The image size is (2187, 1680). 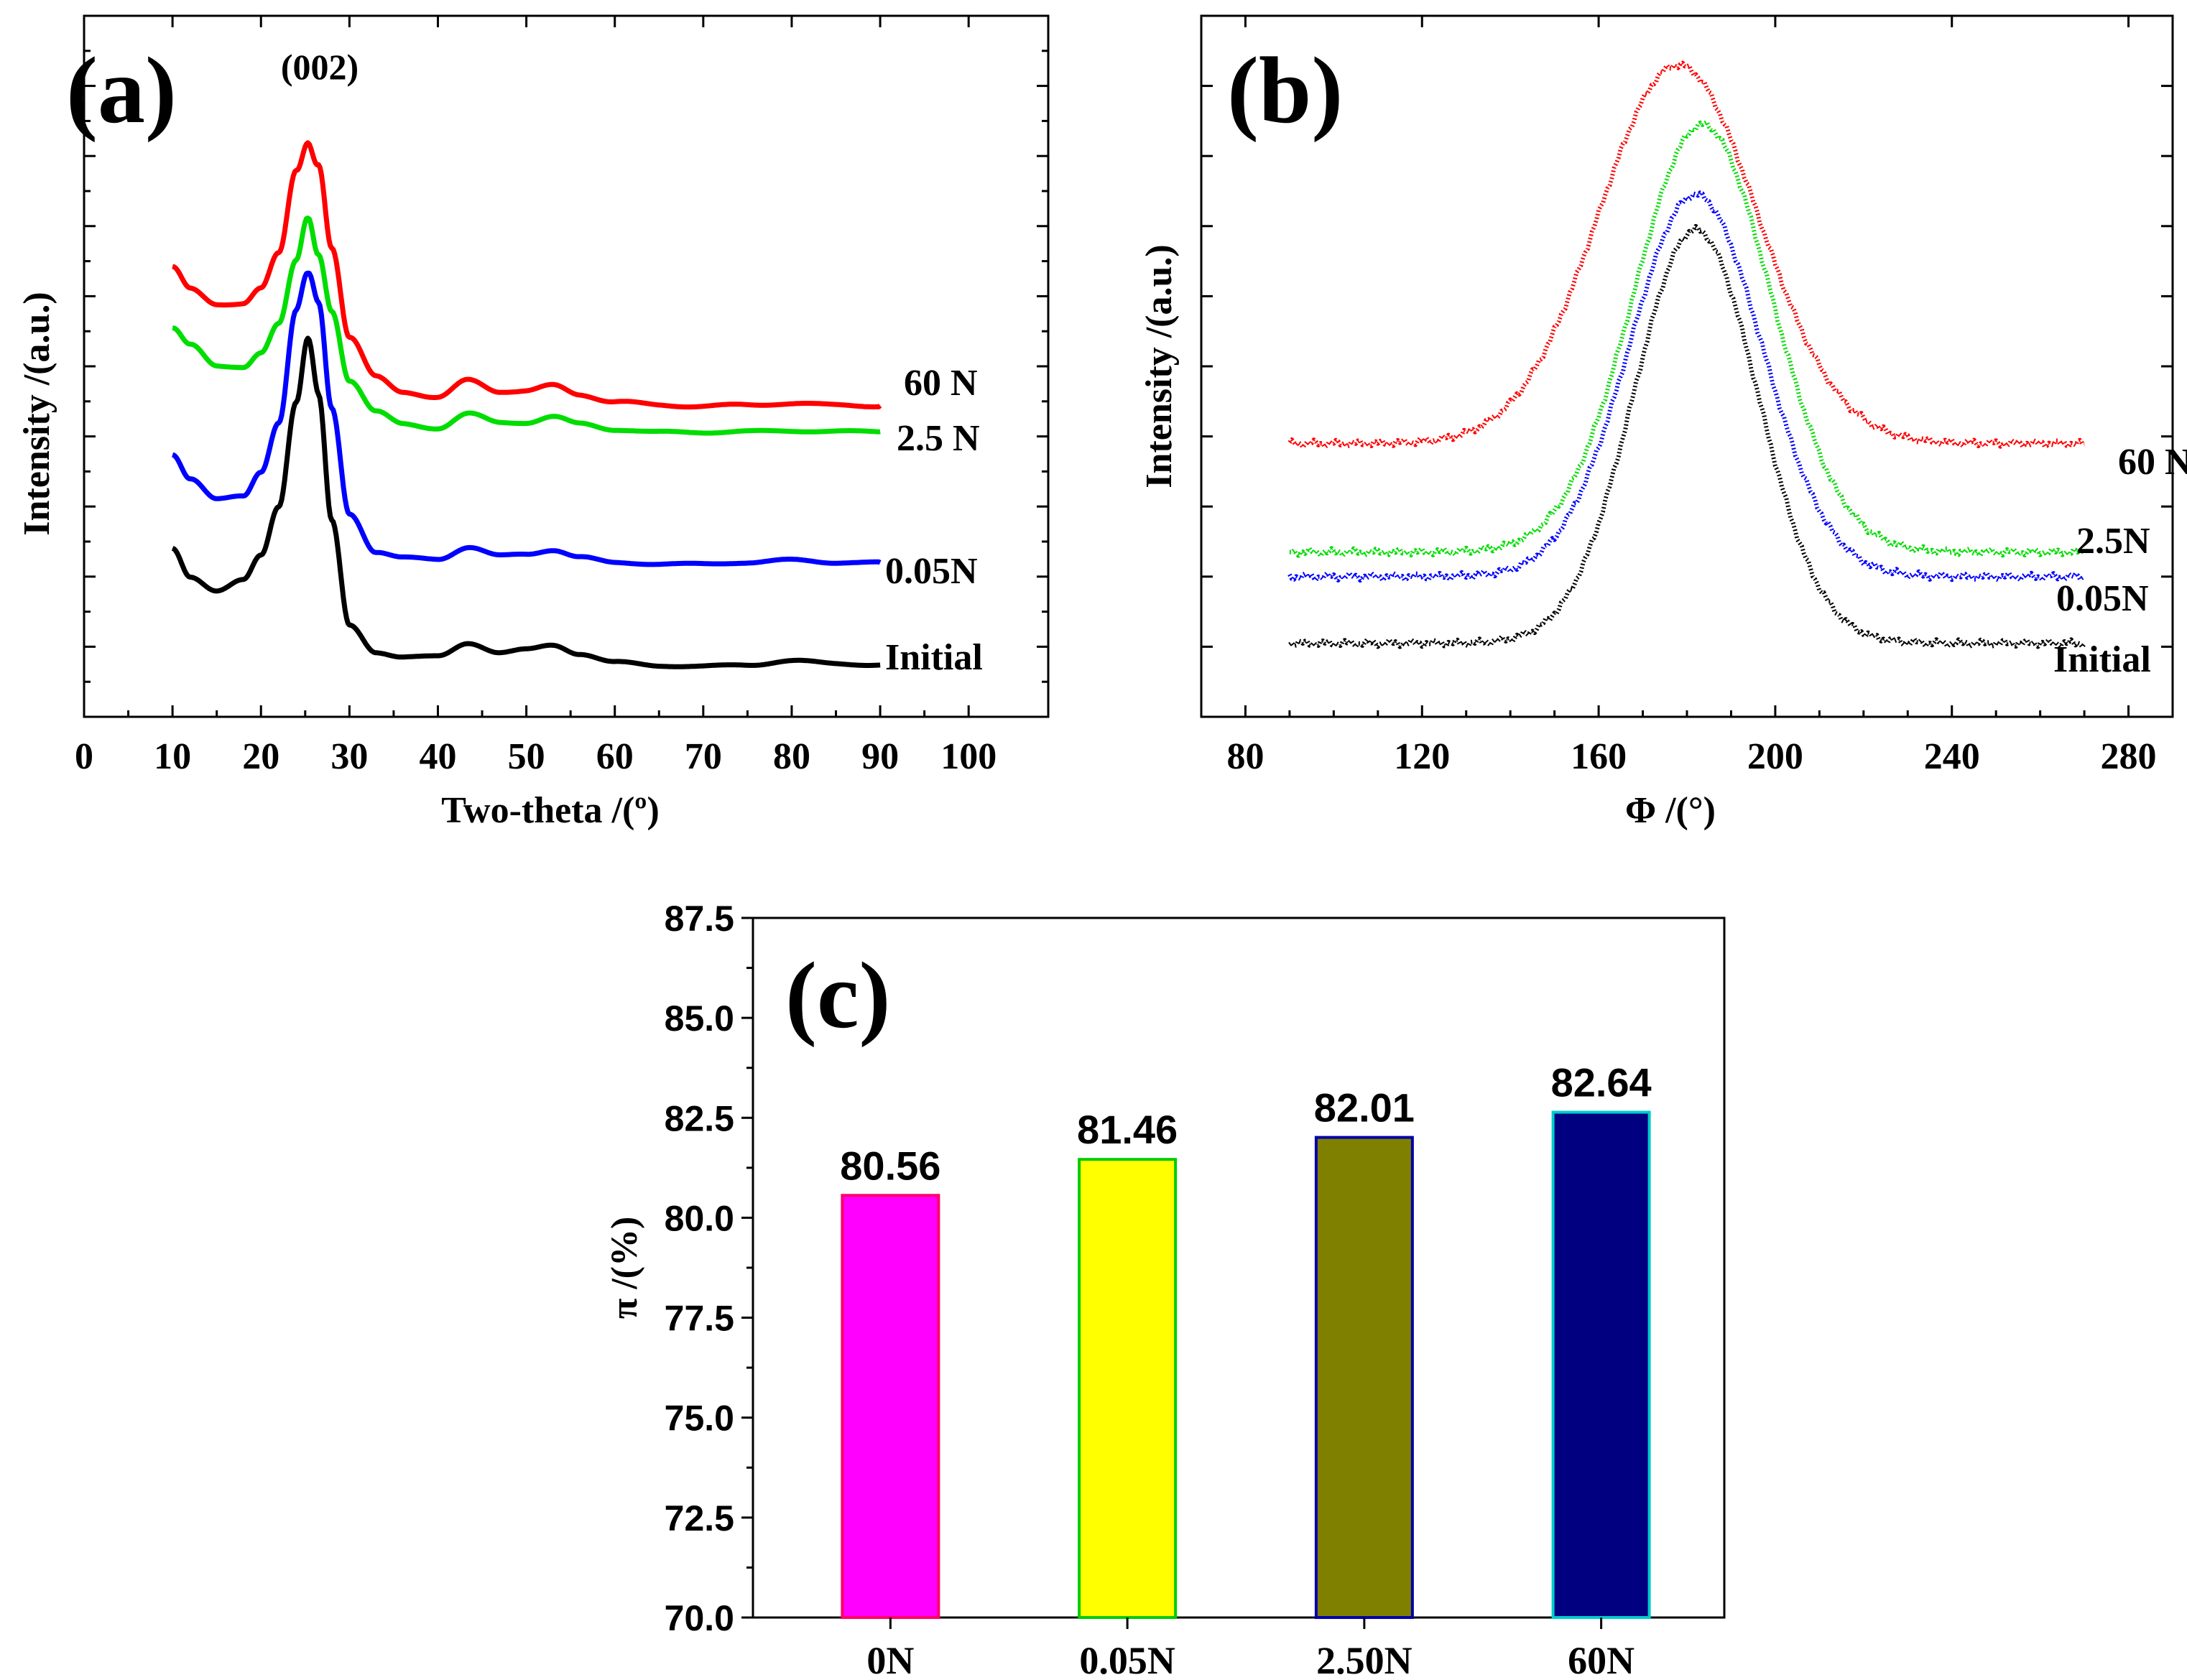 What do you see at coordinates (1601, 1082) in the screenshot?
I see `panel-c-bar-value-label: 82.64` at bounding box center [1601, 1082].